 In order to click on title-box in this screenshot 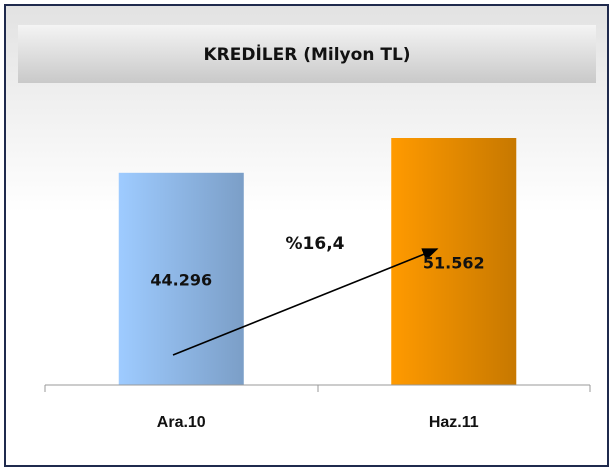, I will do `click(307, 54)`.